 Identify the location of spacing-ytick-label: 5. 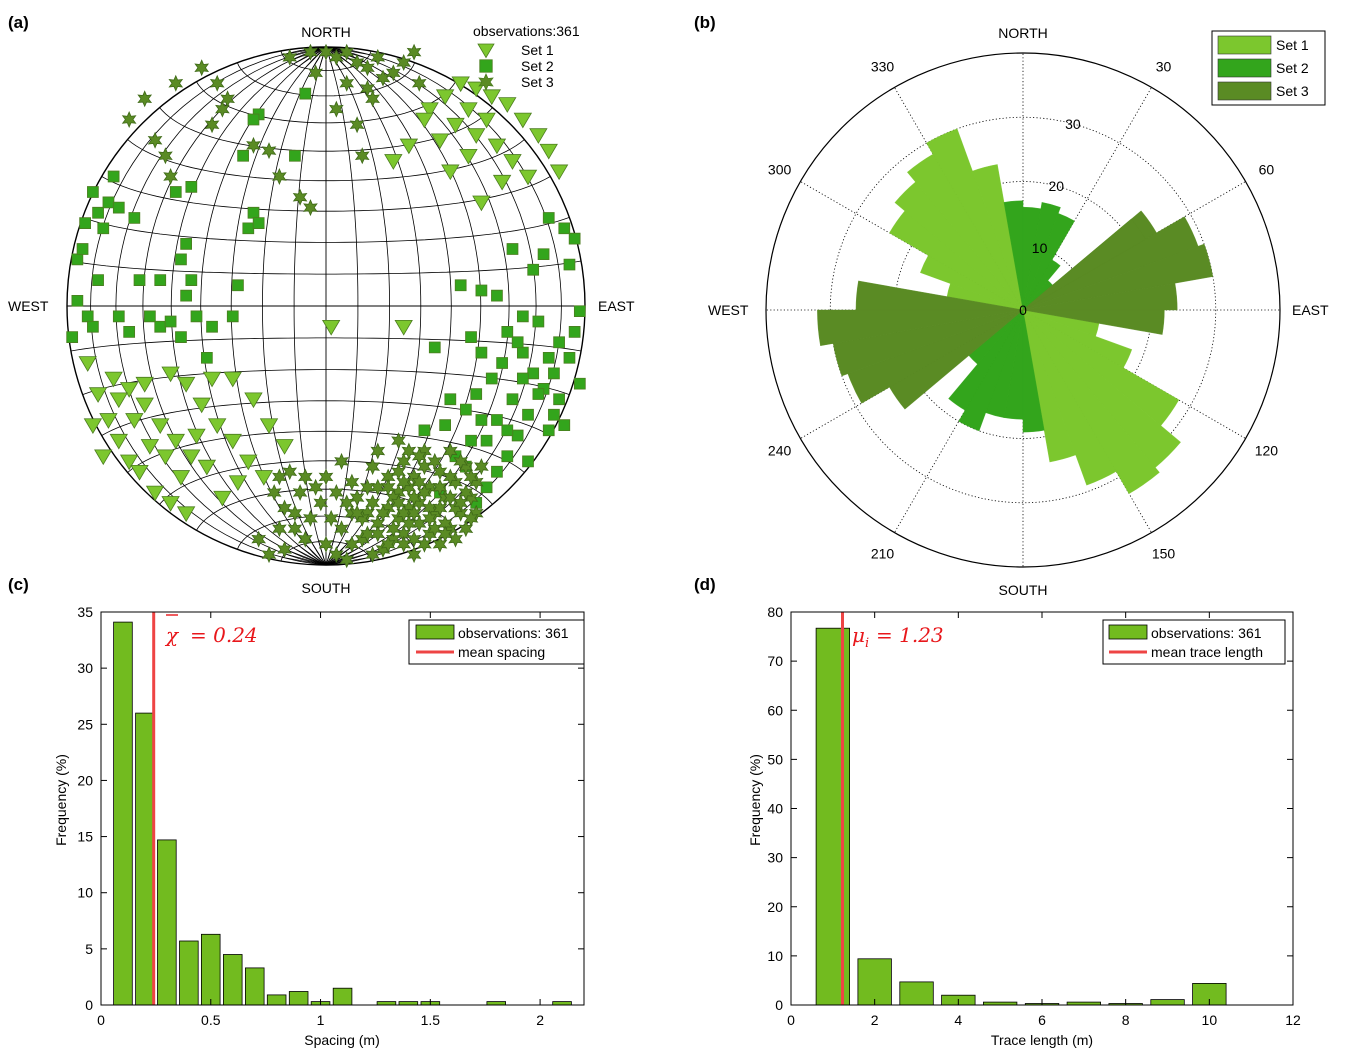
(89, 949).